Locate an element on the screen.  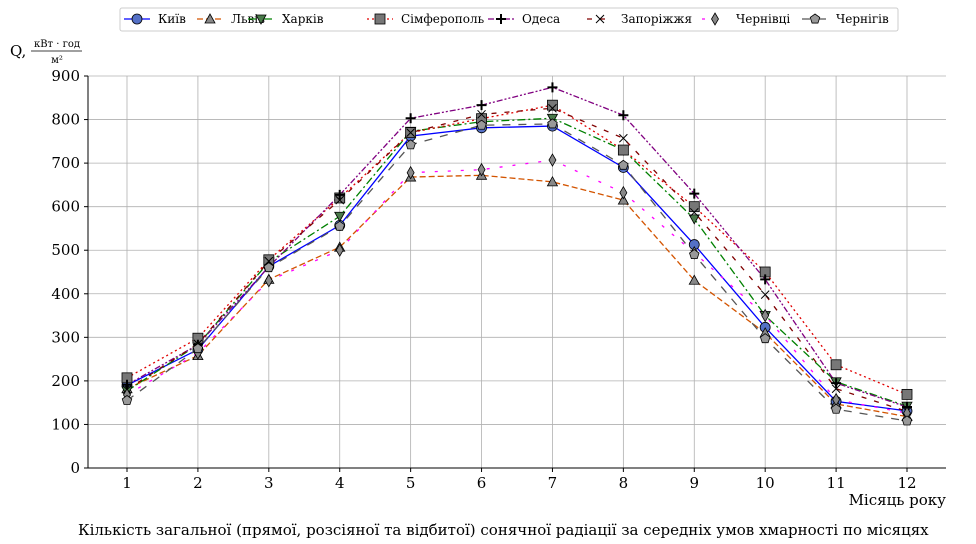
y-tick-label: 0 is located at coordinates (75, 468).